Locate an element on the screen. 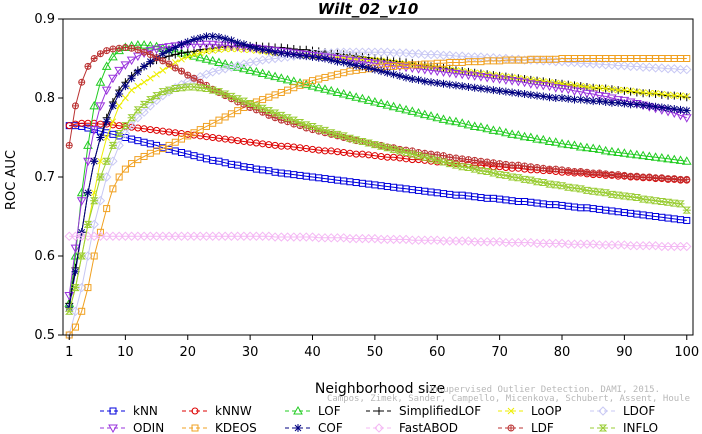 Image resolution: width=702 pixels, height=434 pixels. x-tick-label: 20 is located at coordinates (187, 352).